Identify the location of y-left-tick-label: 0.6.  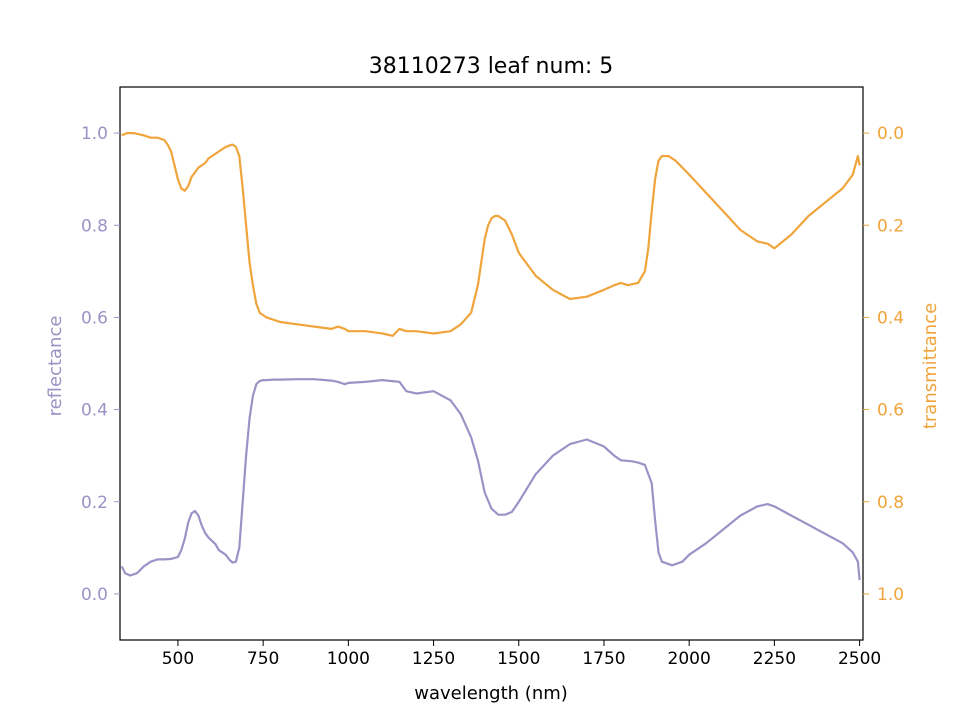
(94, 318).